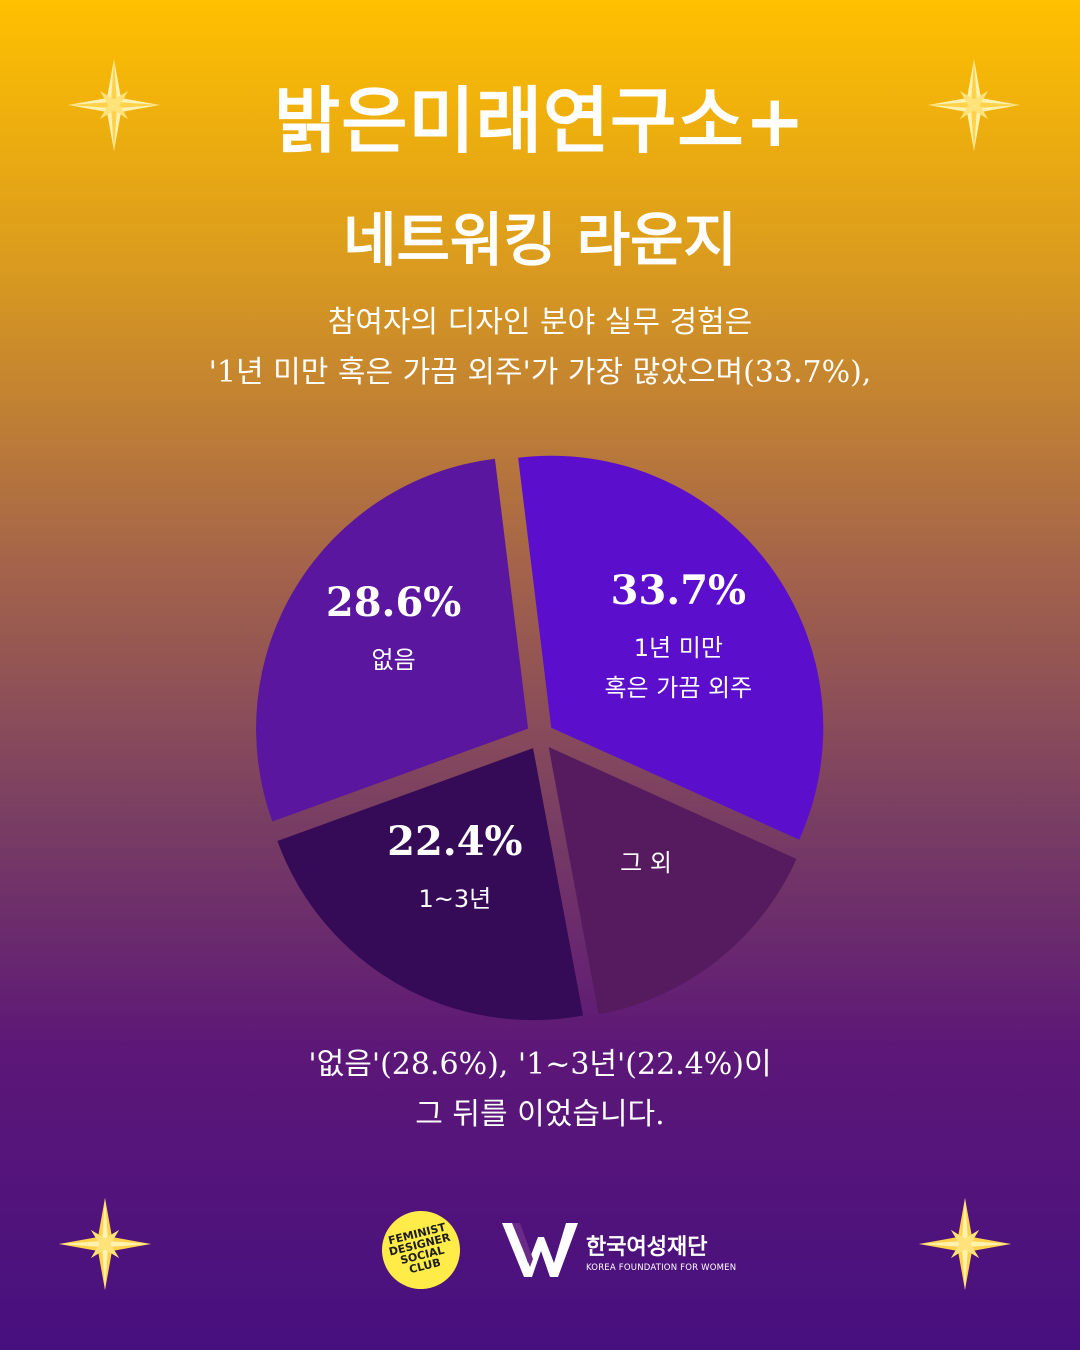 The height and width of the screenshot is (1350, 1080). What do you see at coordinates (539, 121) in the screenshot?
I see `page-title: 밝은미래연구소+` at bounding box center [539, 121].